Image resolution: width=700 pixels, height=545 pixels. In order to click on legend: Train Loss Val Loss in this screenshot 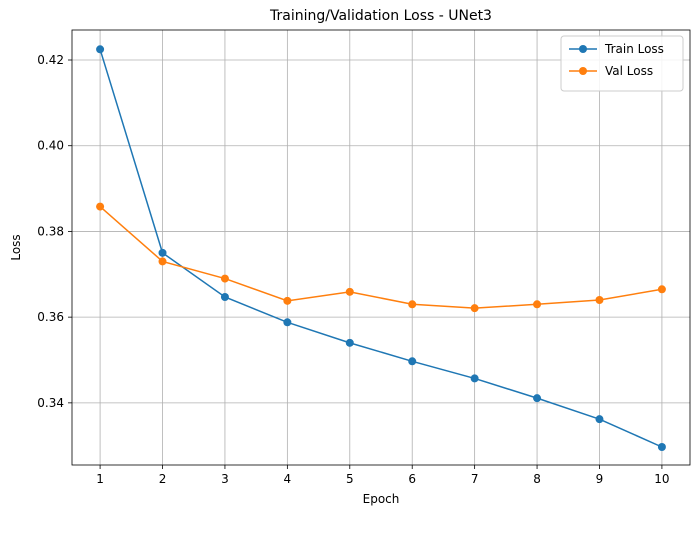, I will do `click(622, 63)`.